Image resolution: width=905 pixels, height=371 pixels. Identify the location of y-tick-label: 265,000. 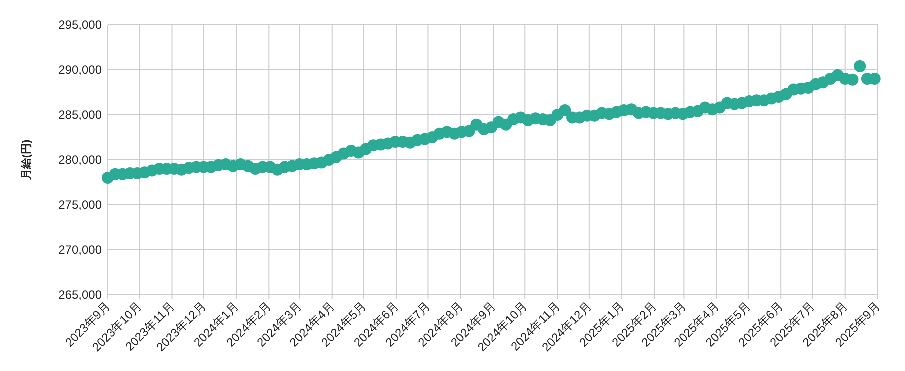
(80, 295).